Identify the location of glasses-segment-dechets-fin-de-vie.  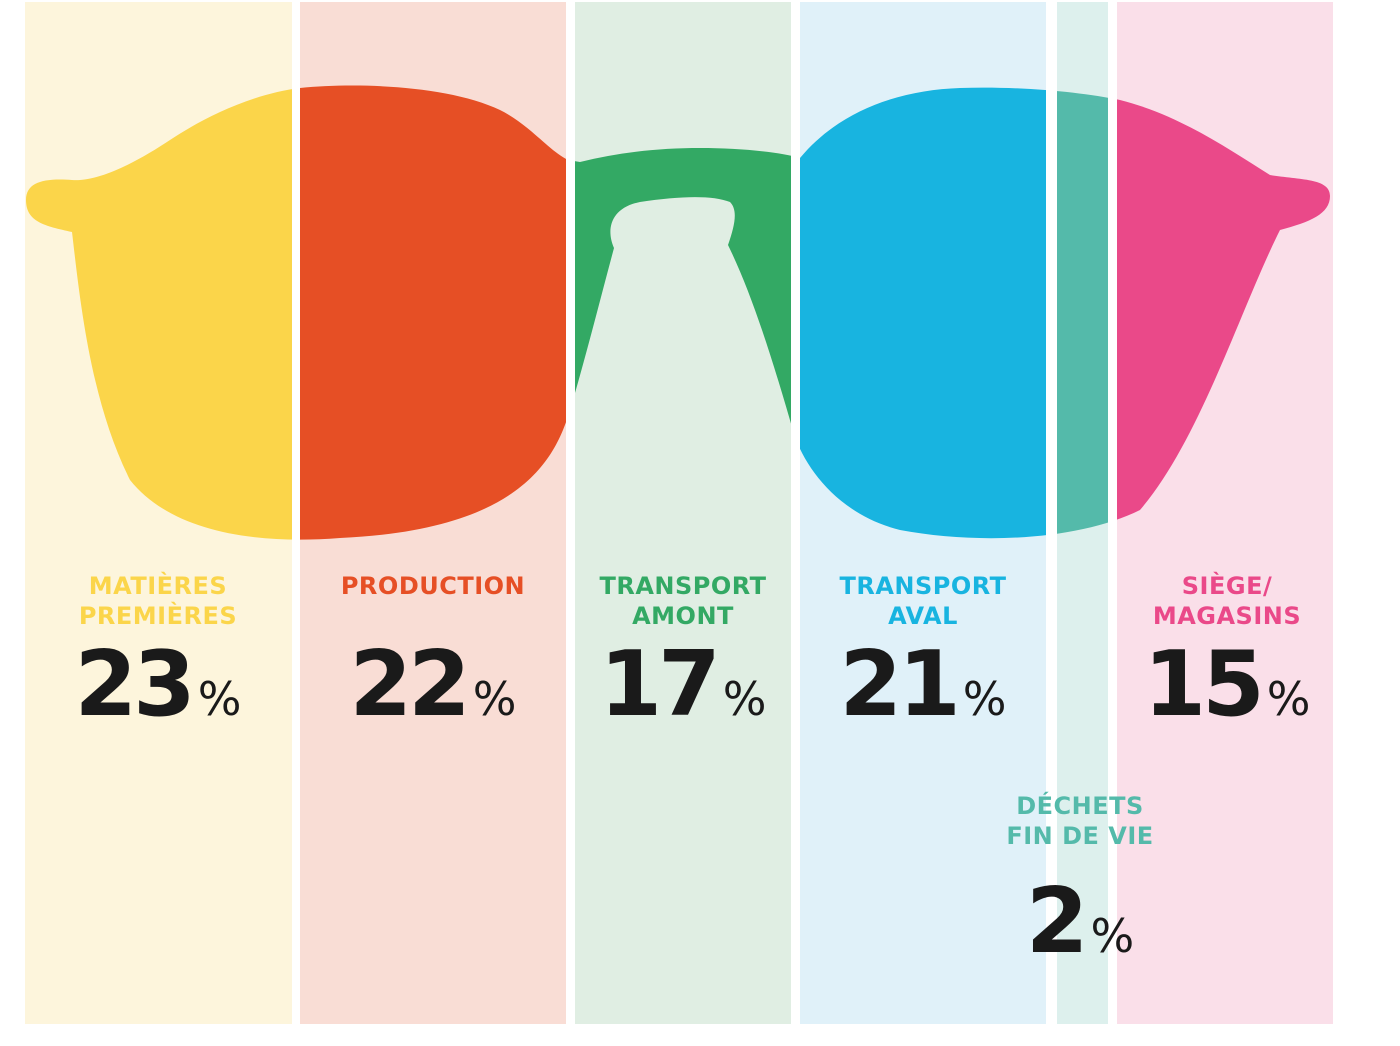
(1082, 312).